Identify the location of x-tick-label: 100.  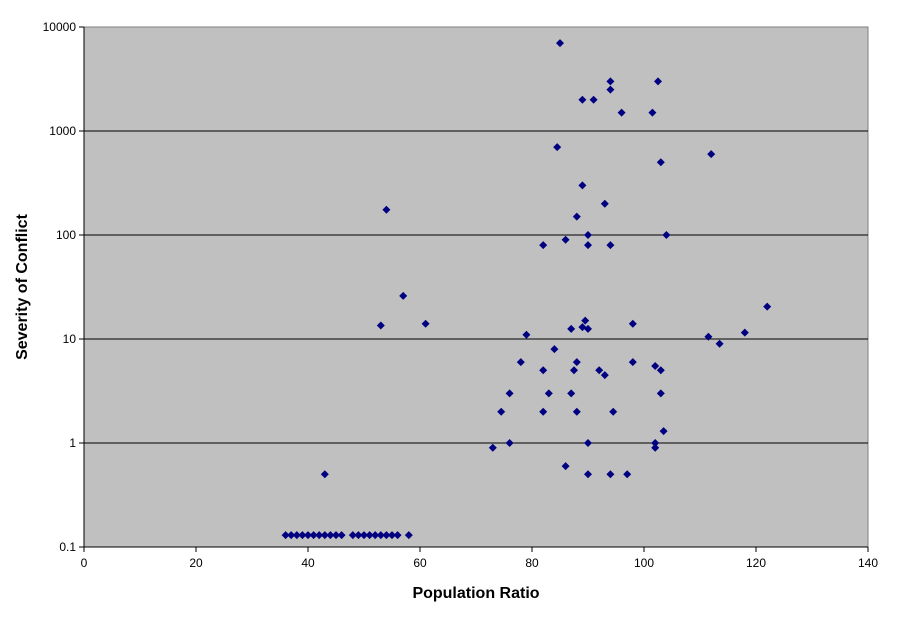
(644, 563).